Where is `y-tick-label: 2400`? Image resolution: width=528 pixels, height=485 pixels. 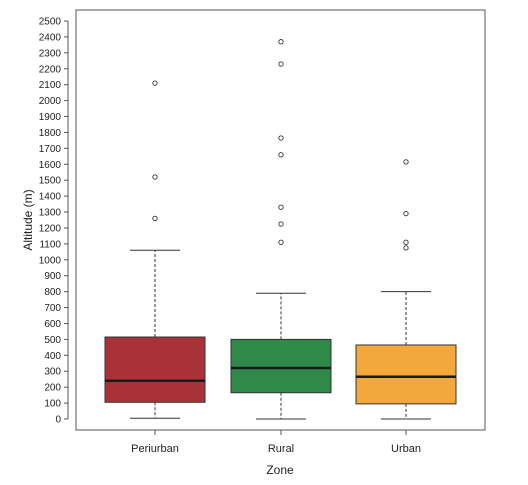
y-tick-label: 2400 is located at coordinates (50, 37).